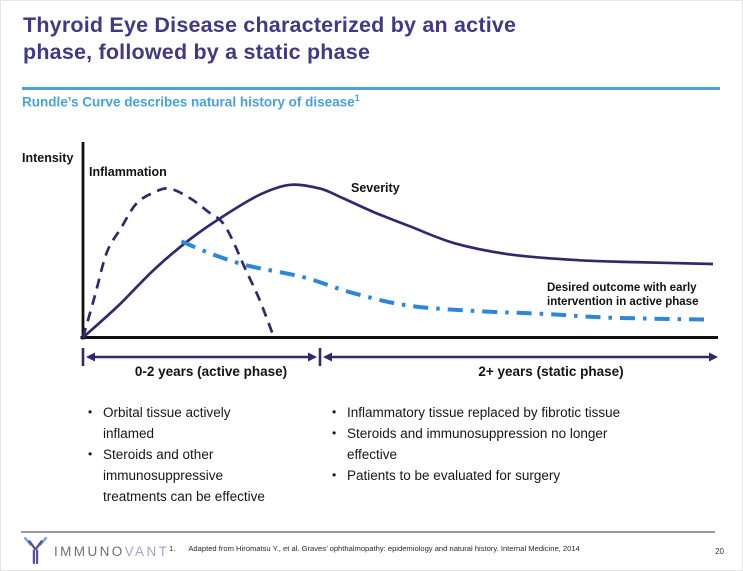  What do you see at coordinates (623, 301) in the screenshot?
I see `desired-outcome-label-line2: intervention in active phase` at bounding box center [623, 301].